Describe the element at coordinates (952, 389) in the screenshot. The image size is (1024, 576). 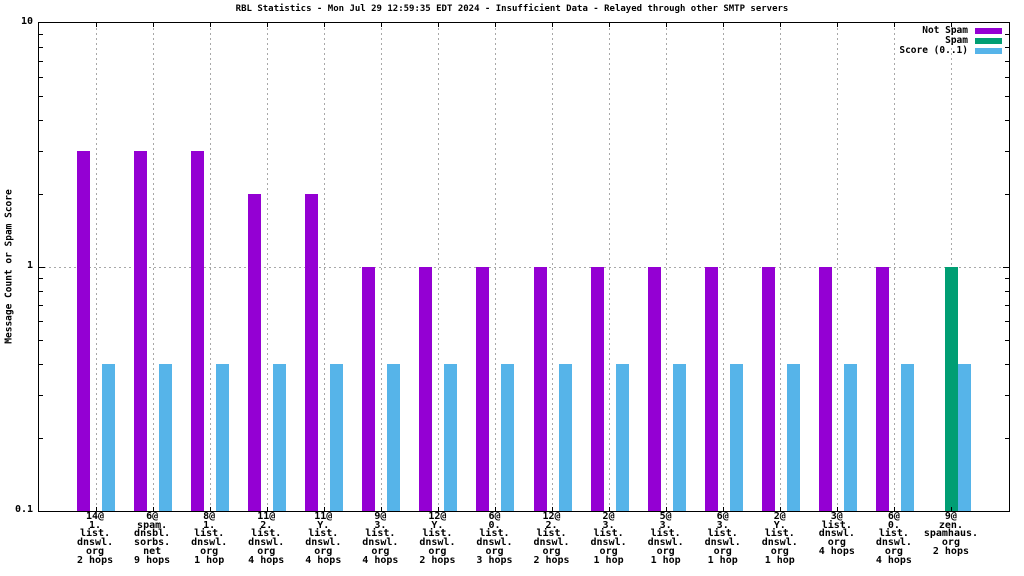
I see `bar-spam` at that location.